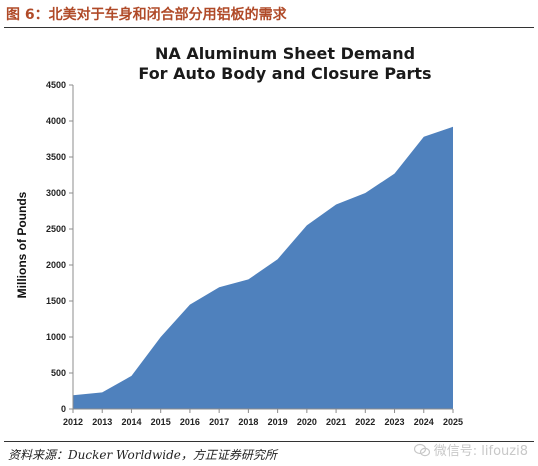 This screenshot has height=466, width=538. I want to click on y-tick-label: 1000, so click(56, 337).